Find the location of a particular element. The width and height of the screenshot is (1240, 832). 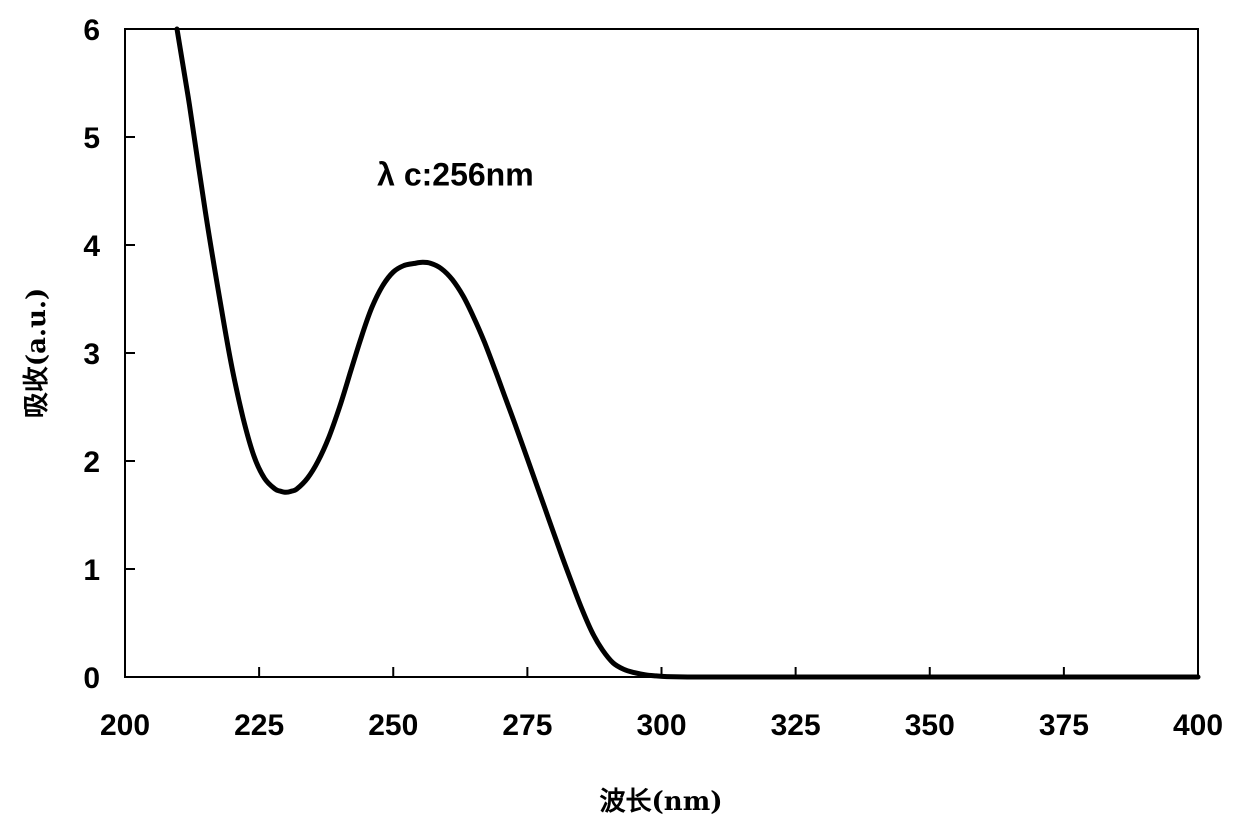

x-axis-title: 波长(nm) is located at coordinates (660, 802).